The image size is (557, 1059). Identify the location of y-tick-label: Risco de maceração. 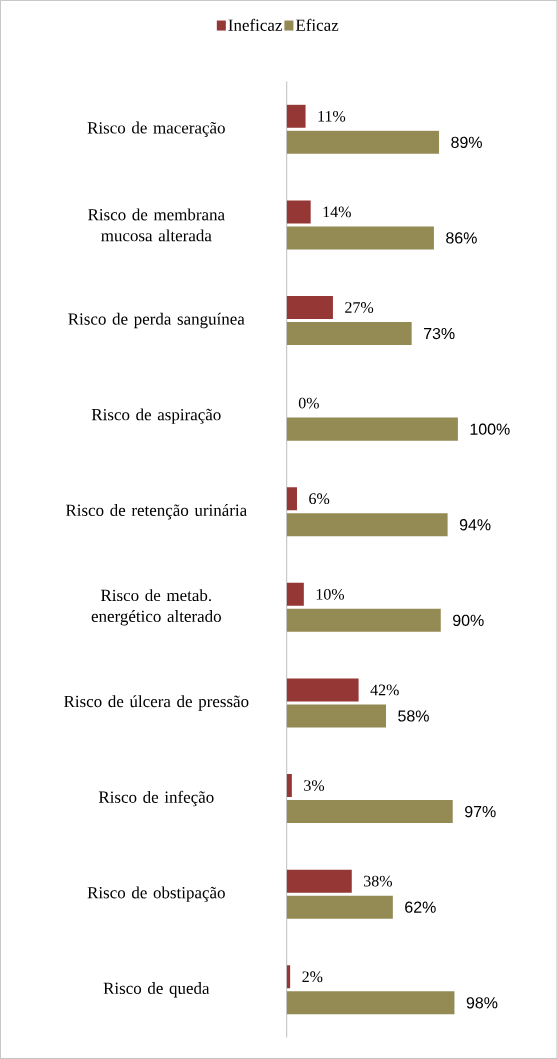
(156, 129).